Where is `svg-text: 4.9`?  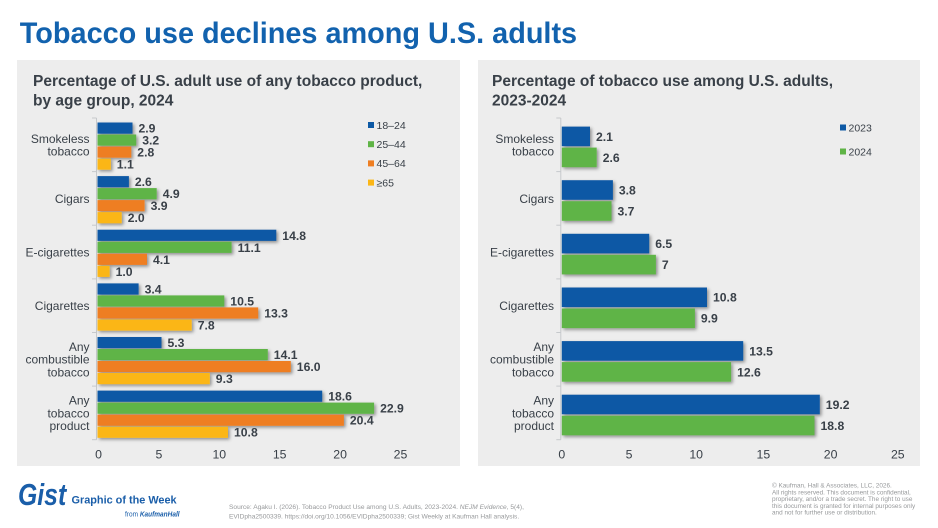 svg-text: 4.9 is located at coordinates (171, 194).